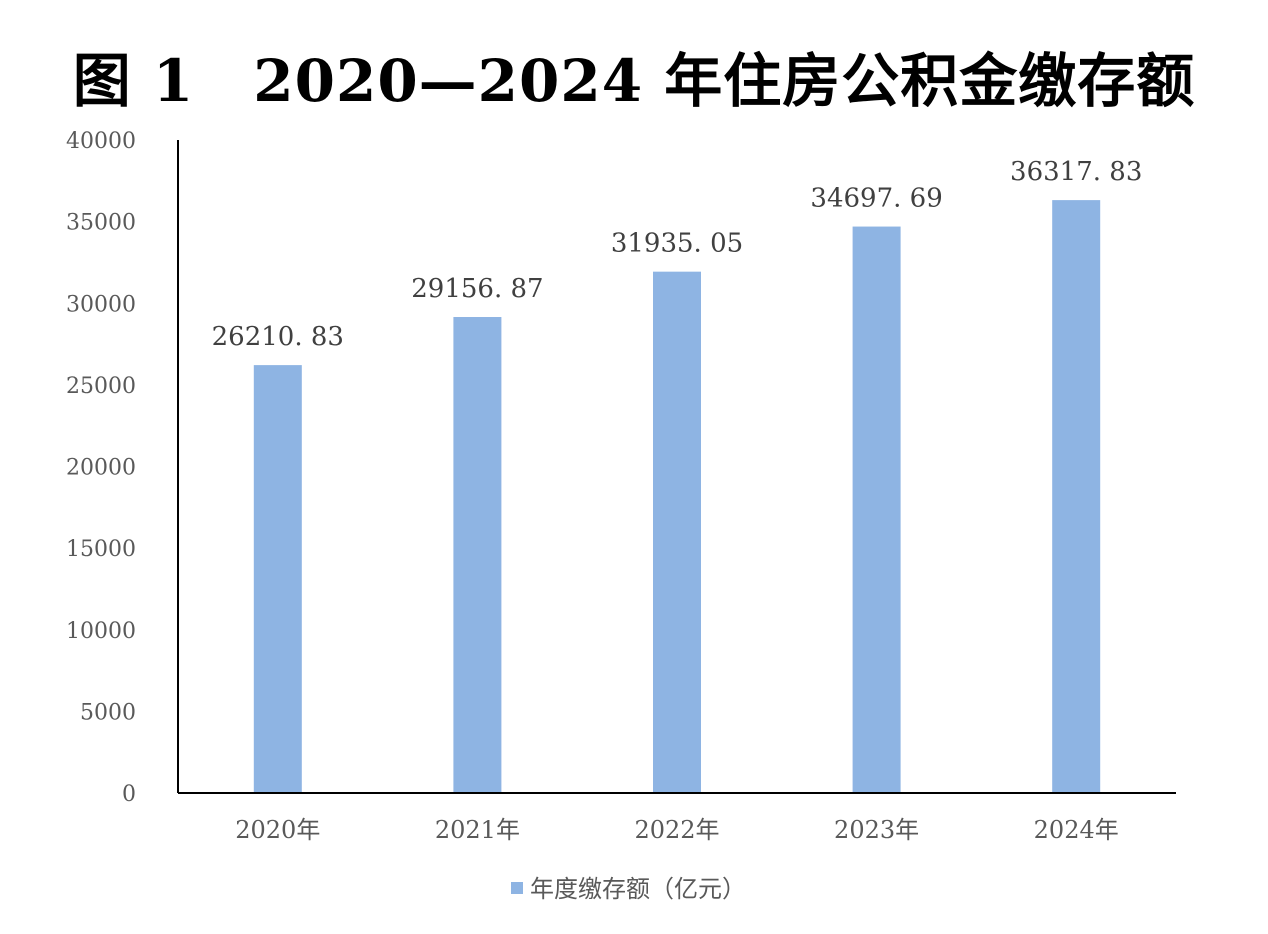 Image resolution: width=1268 pixels, height=934 pixels. Describe the element at coordinates (1076, 830) in the screenshot. I see `x-category-label: 2024年` at that location.